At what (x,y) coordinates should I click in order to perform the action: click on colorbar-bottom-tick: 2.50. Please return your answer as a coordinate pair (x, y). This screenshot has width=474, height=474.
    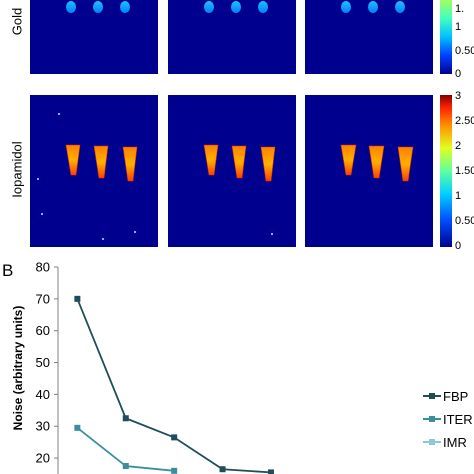
    Looking at the image, I should click on (464, 121).